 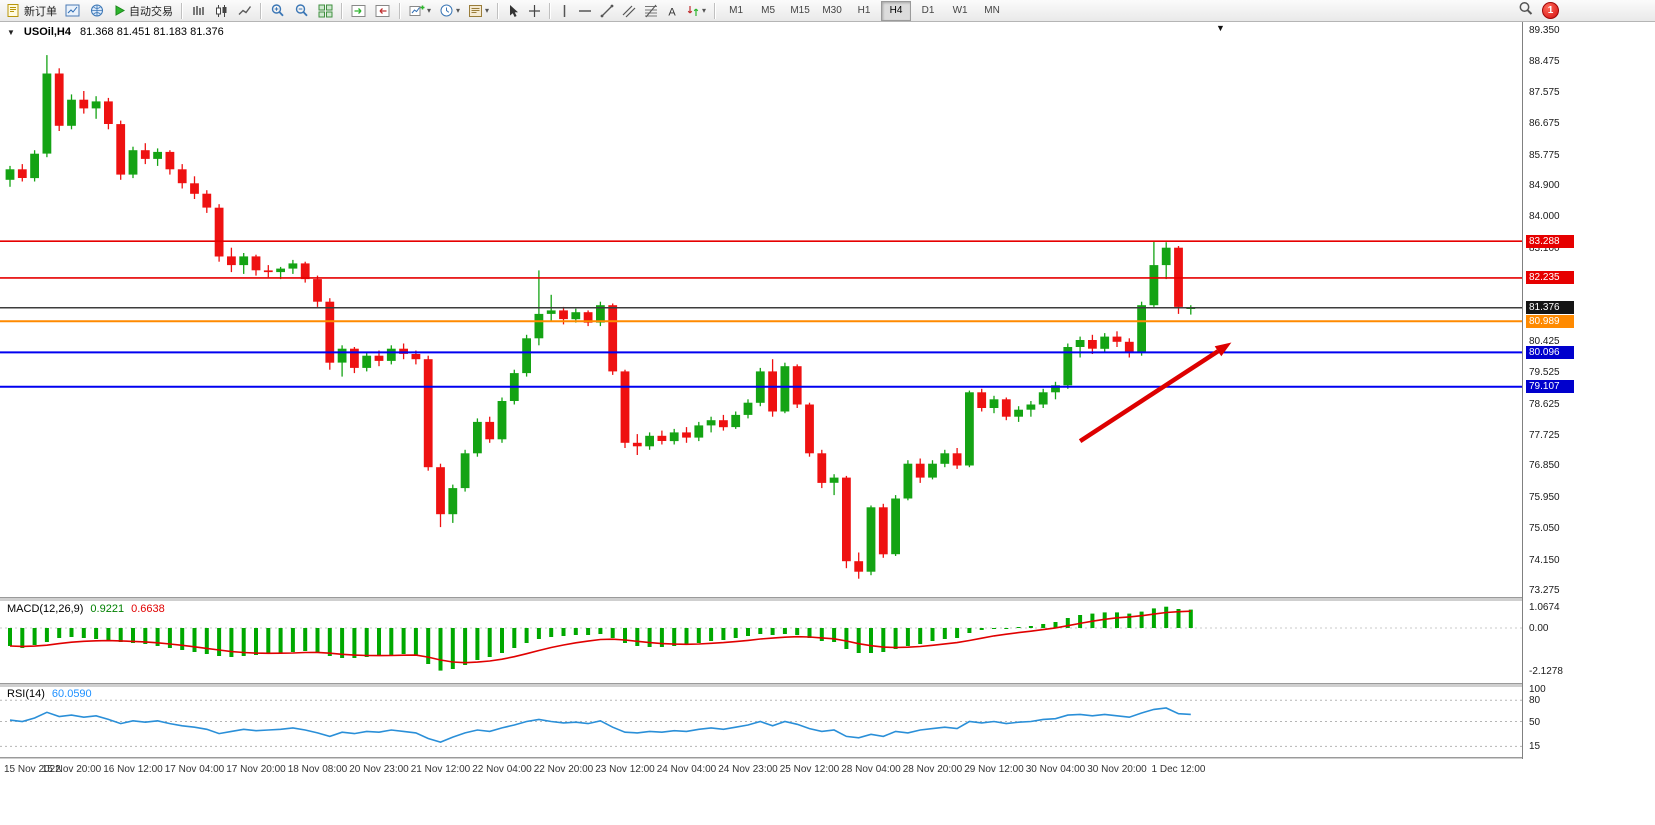 I want to click on vertical-line-button, so click(x=564, y=11).